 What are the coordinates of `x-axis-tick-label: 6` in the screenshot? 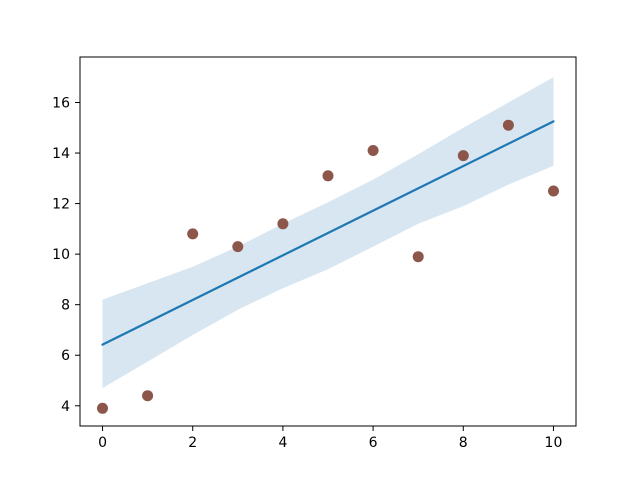 It's located at (373, 443).